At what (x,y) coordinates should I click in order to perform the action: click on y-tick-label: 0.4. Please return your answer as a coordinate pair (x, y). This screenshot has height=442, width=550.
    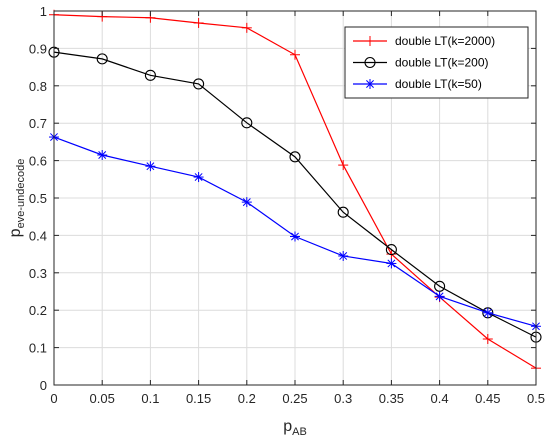
    Looking at the image, I should click on (38, 235).